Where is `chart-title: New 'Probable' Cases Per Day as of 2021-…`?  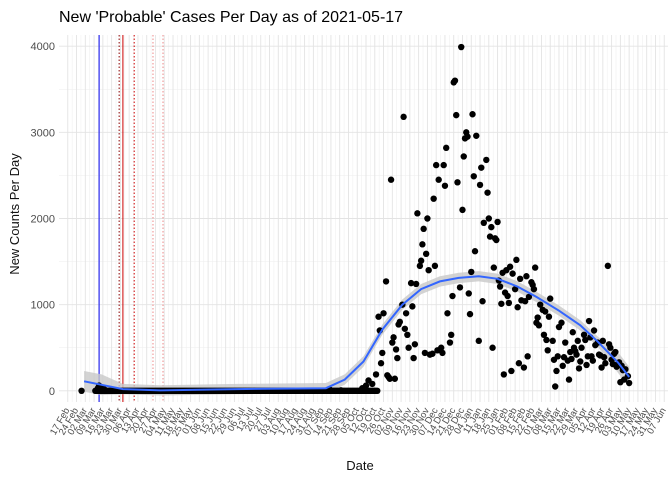
chart-title: New 'Probable' Cases Per Day as of 2021-… is located at coordinates (231, 17).